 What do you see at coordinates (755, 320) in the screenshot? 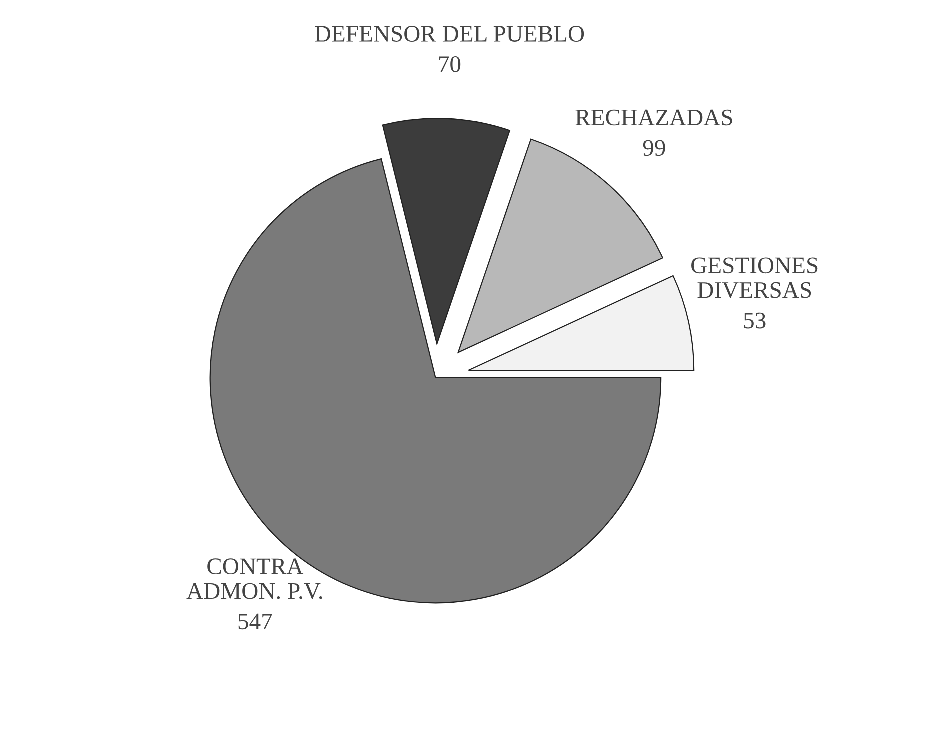
I see `data-label: 53` at bounding box center [755, 320].